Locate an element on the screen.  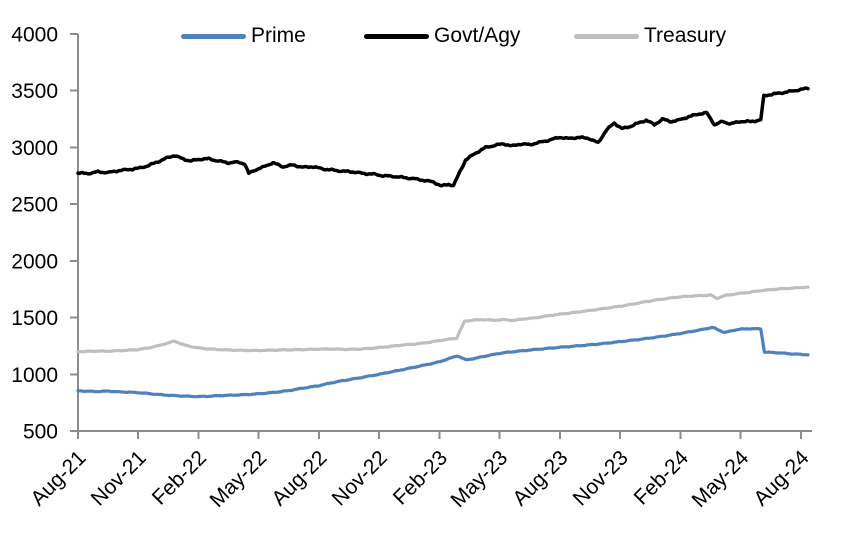
legend-item-govt-agy: Govt/Agy is located at coordinates (442, 36).